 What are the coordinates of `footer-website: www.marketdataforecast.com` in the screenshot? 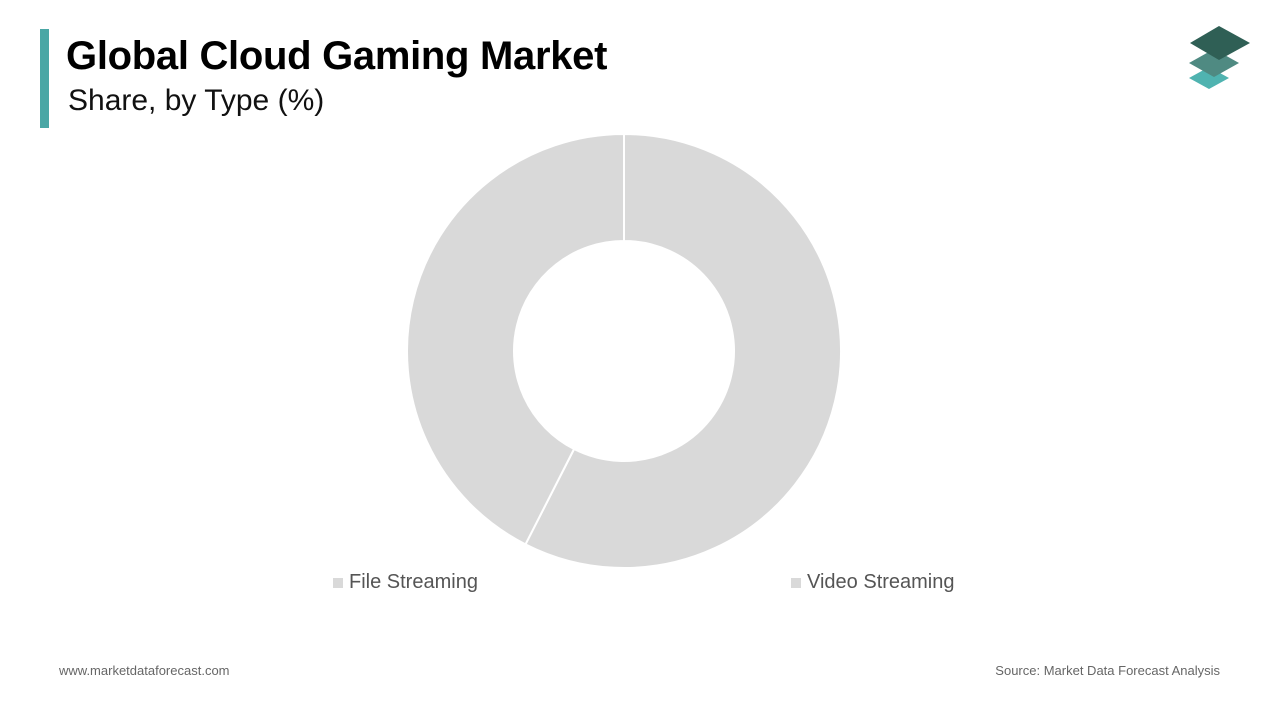 It's located at (144, 670).